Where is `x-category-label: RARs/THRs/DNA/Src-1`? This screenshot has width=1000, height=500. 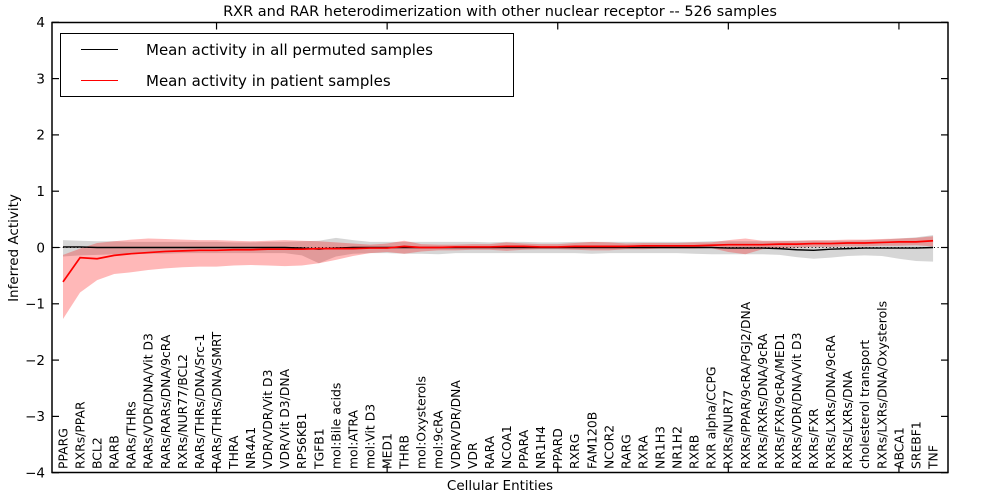
x-category-label: RARs/THRs/DNA/Src-1 is located at coordinates (199, 401).